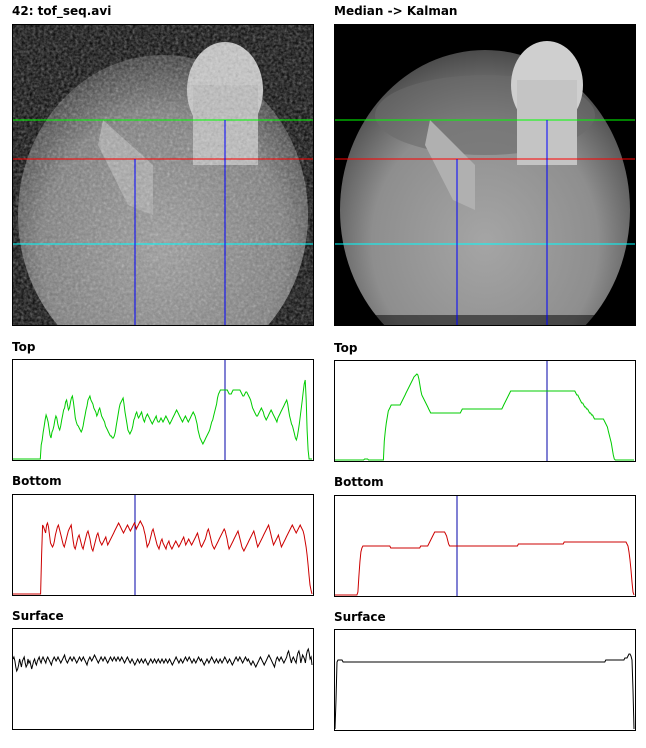 This screenshot has height=748, width=646. Describe the element at coordinates (38, 616) in the screenshot. I see `left-surface-label: Surface` at that location.